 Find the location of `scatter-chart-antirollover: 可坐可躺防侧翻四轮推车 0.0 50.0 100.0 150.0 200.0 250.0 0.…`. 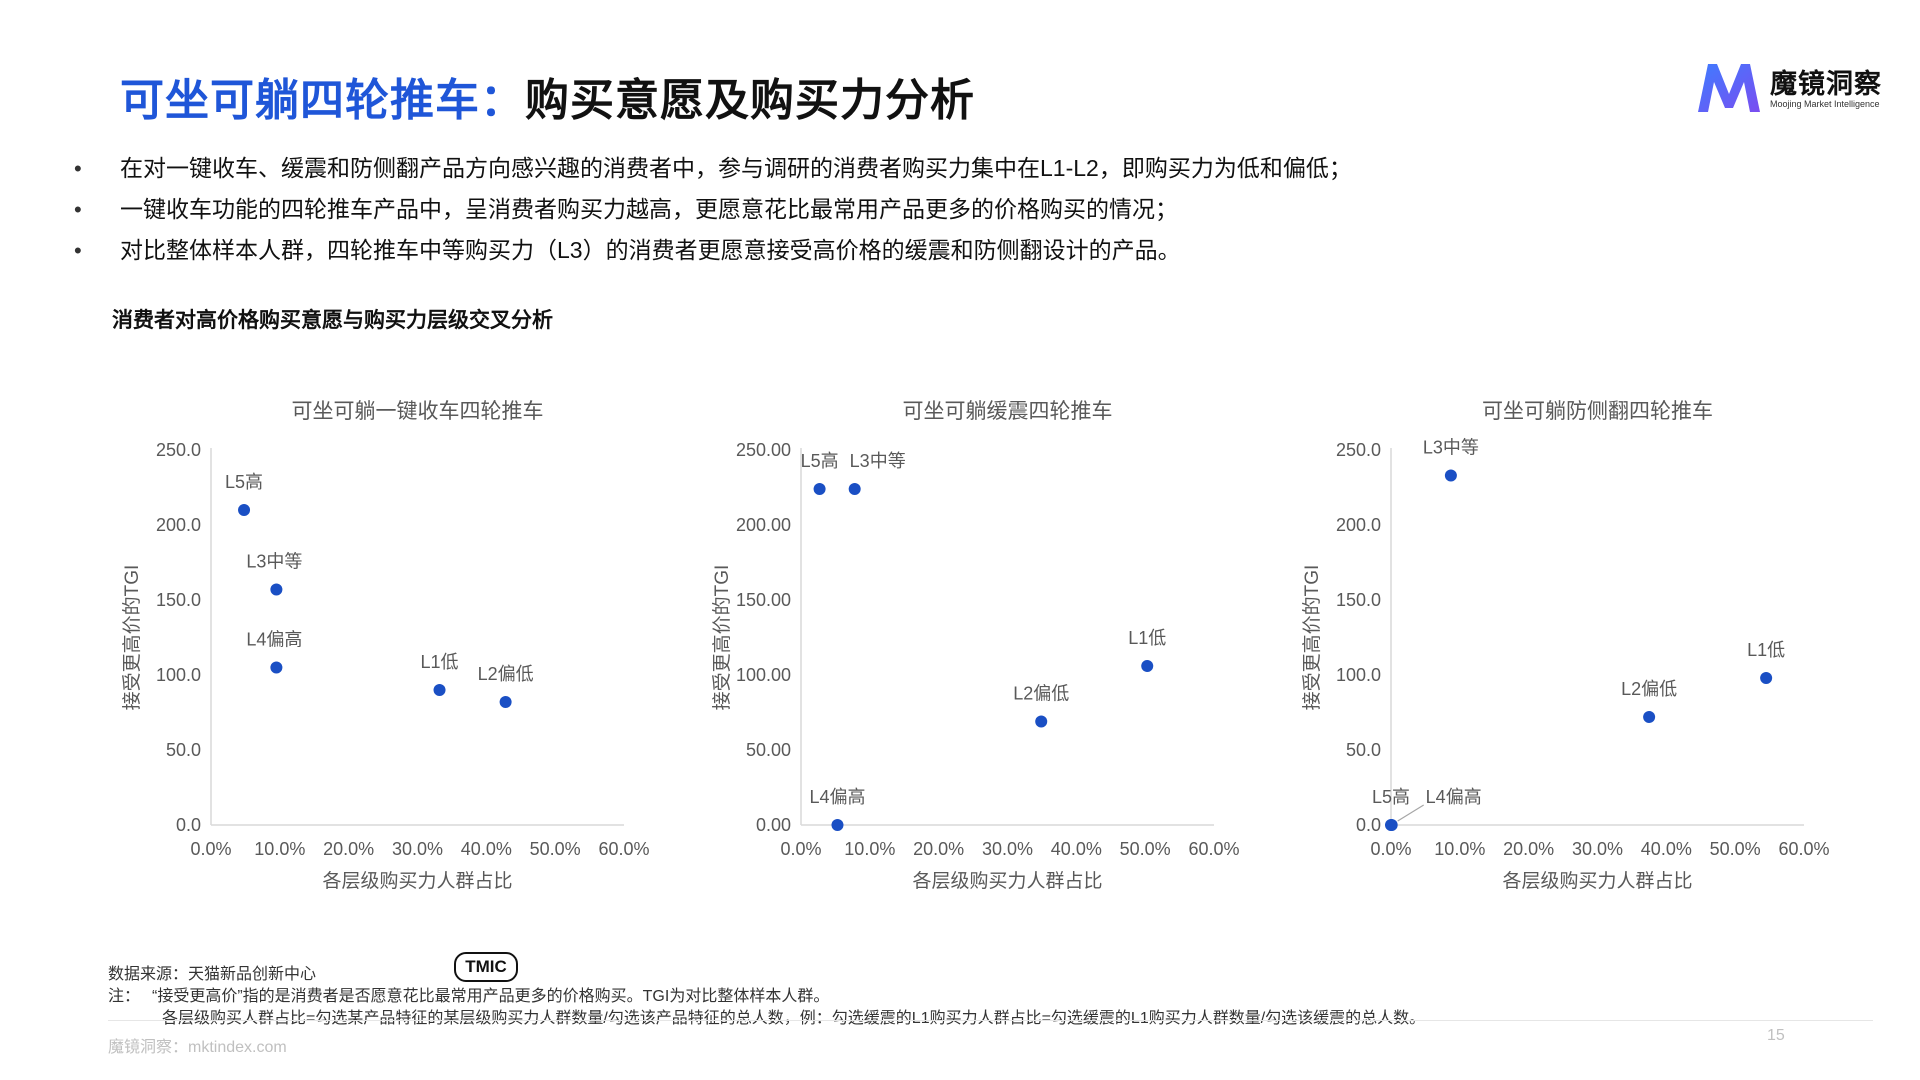

scatter-chart-antirollover: 可坐可躺防侧翻四轮推车 0.0 50.0 100.0 150.0 200.0 250.0 0.… is located at coordinates (1565, 646).